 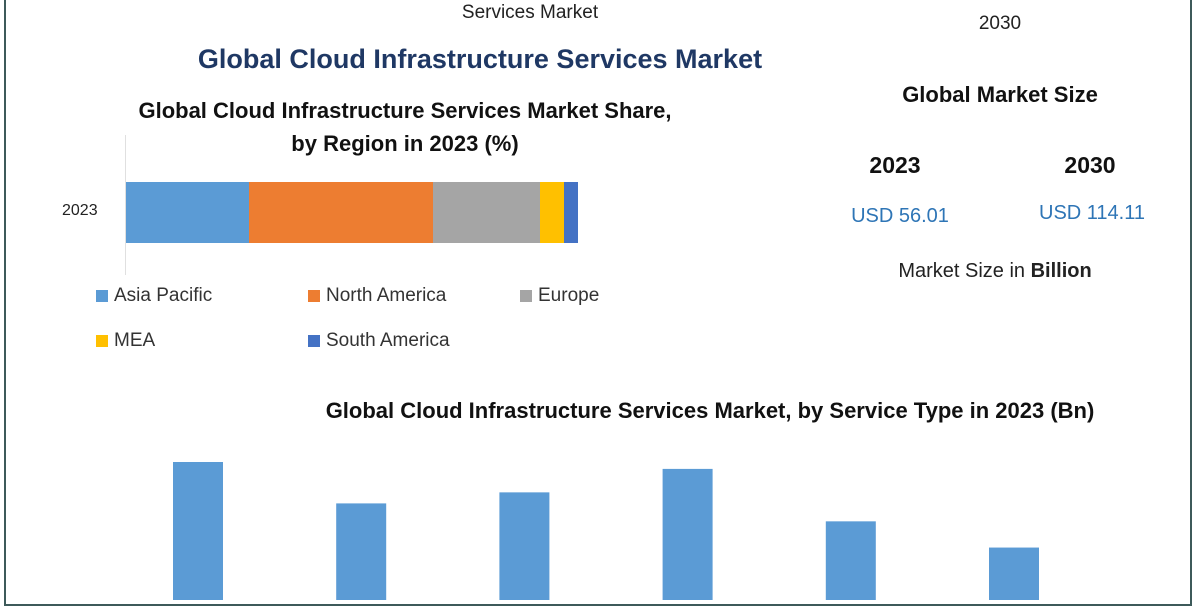 What do you see at coordinates (900, 216) in the screenshot?
I see `value-2023: USD 56.01` at bounding box center [900, 216].